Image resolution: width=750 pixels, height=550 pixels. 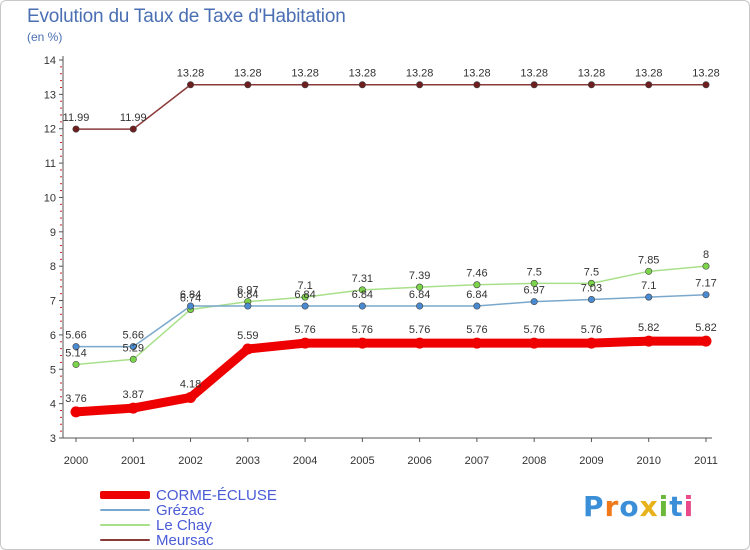 I want to click on series-meursac, so click(x=391, y=107).